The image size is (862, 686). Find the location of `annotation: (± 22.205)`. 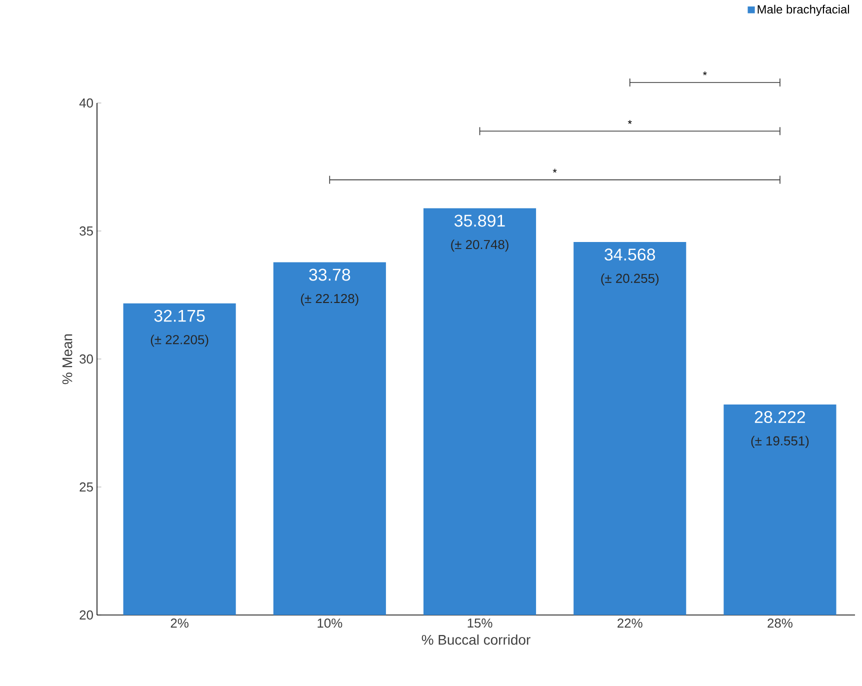

annotation: (± 22.205) is located at coordinates (179, 340).